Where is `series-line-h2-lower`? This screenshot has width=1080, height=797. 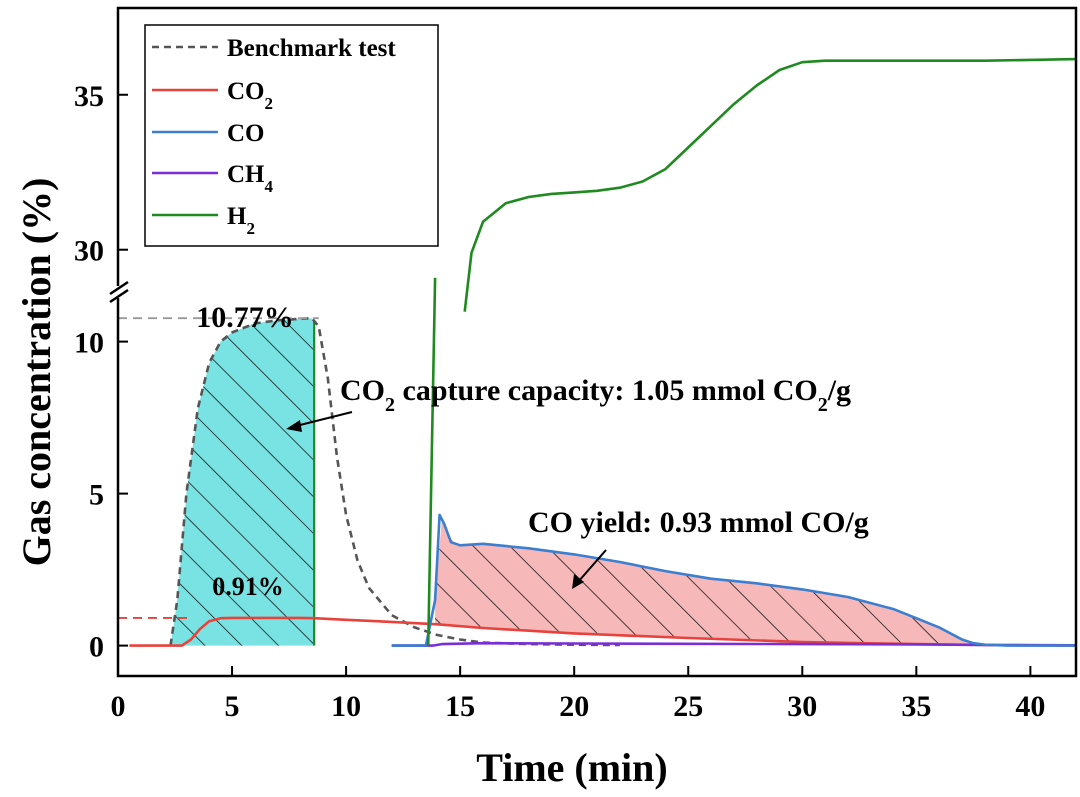 series-line-h2-lower is located at coordinates (431, 461).